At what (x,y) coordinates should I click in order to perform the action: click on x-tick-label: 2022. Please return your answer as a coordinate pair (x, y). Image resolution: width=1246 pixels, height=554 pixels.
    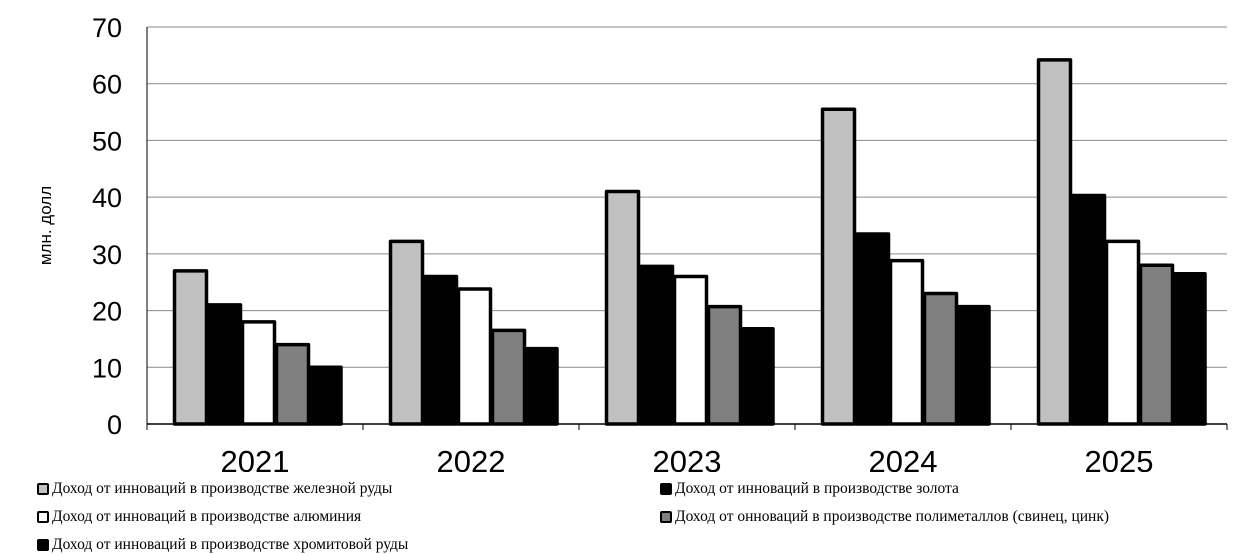
    Looking at the image, I should click on (471, 458).